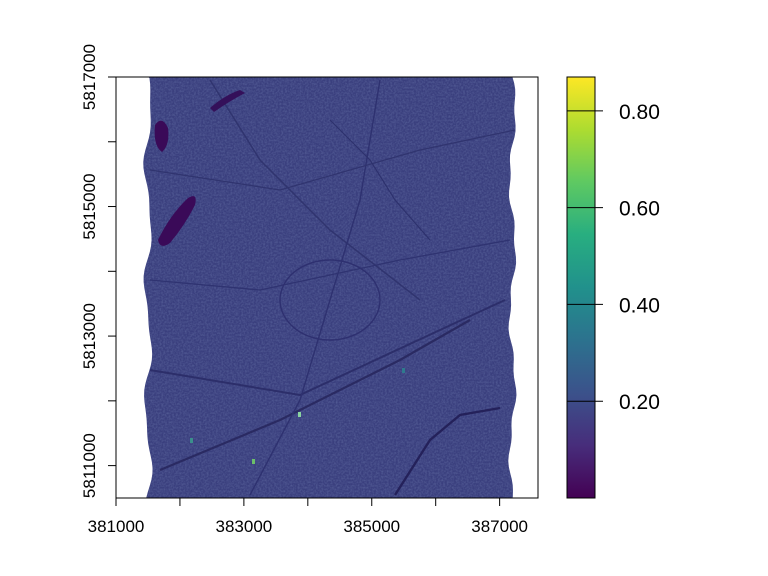 This screenshot has width=768, height=576. I want to click on canal-shape, so click(227, 101).